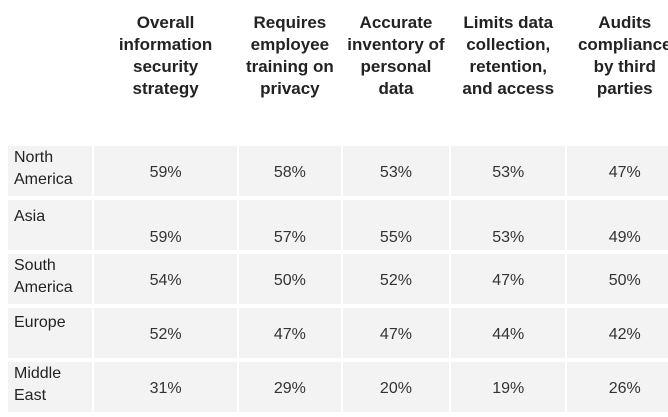  What do you see at coordinates (50, 387) in the screenshot?
I see `row-label: Middle East` at bounding box center [50, 387].